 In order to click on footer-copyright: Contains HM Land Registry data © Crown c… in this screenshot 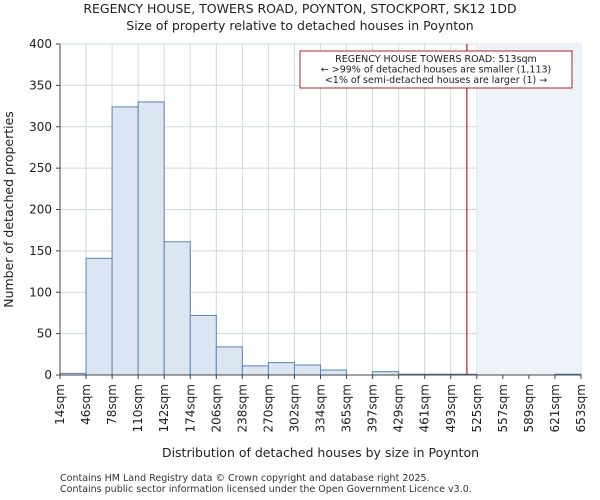, I will do `click(245, 478)`.